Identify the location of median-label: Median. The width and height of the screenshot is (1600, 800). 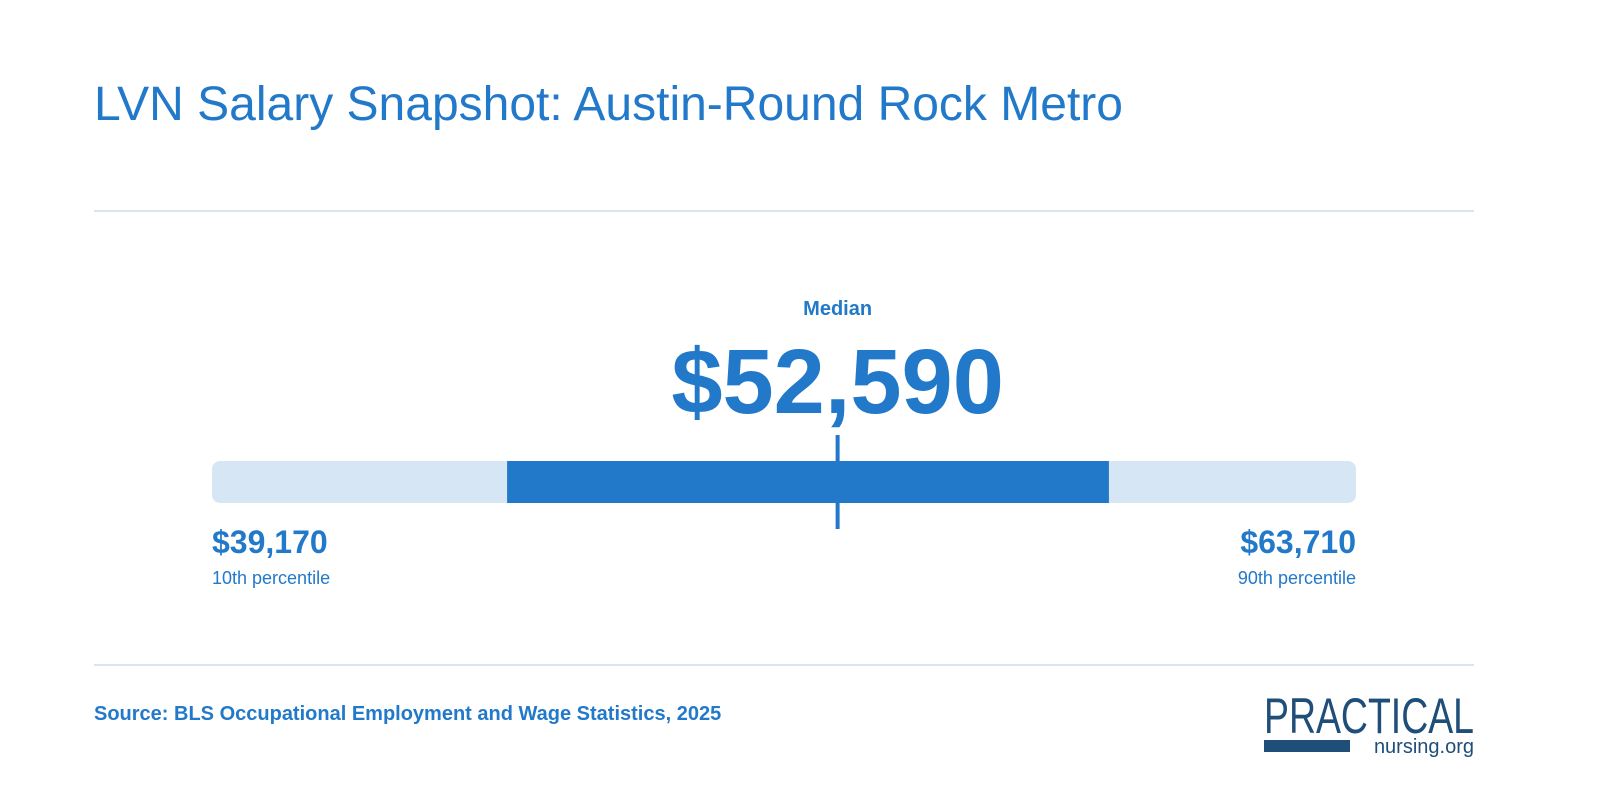
(837, 309).